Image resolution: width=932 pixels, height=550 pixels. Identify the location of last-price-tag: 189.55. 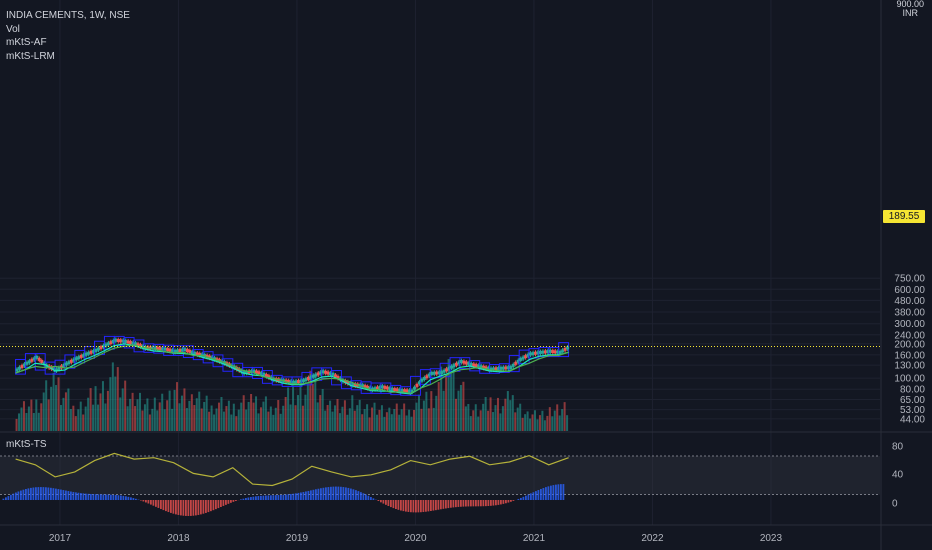
(904, 216).